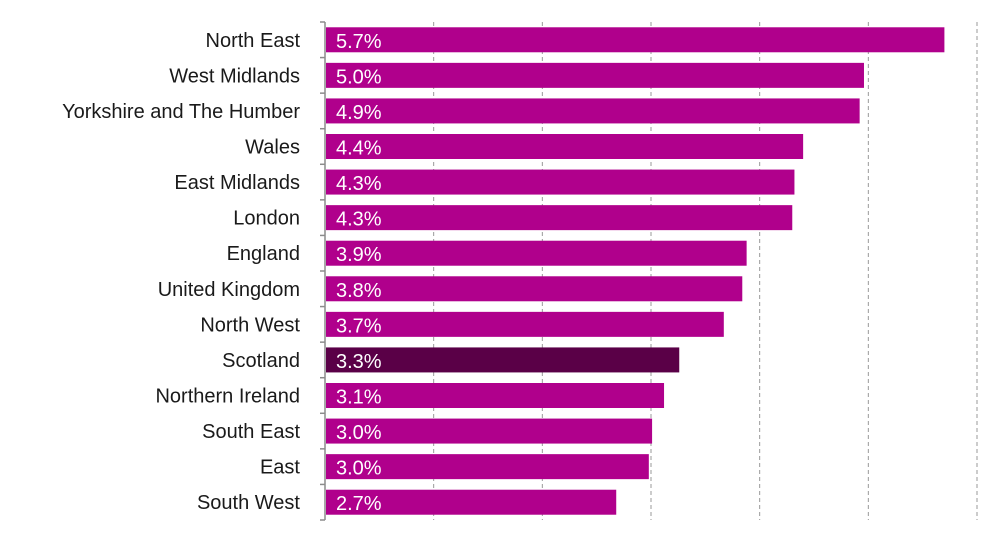 The height and width of the screenshot is (545, 998). What do you see at coordinates (248, 503) in the screenshot?
I see `category-label: South West` at bounding box center [248, 503].